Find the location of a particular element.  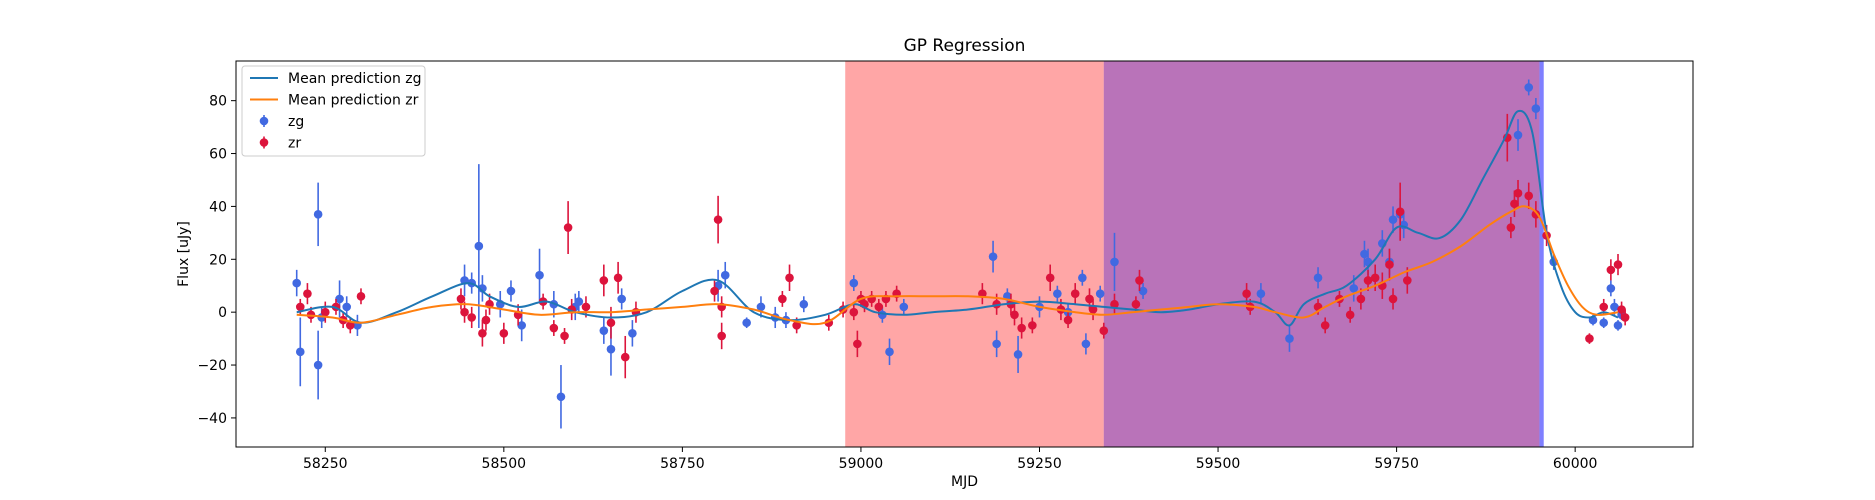

y-tick-label: 20 is located at coordinates (218, 260).